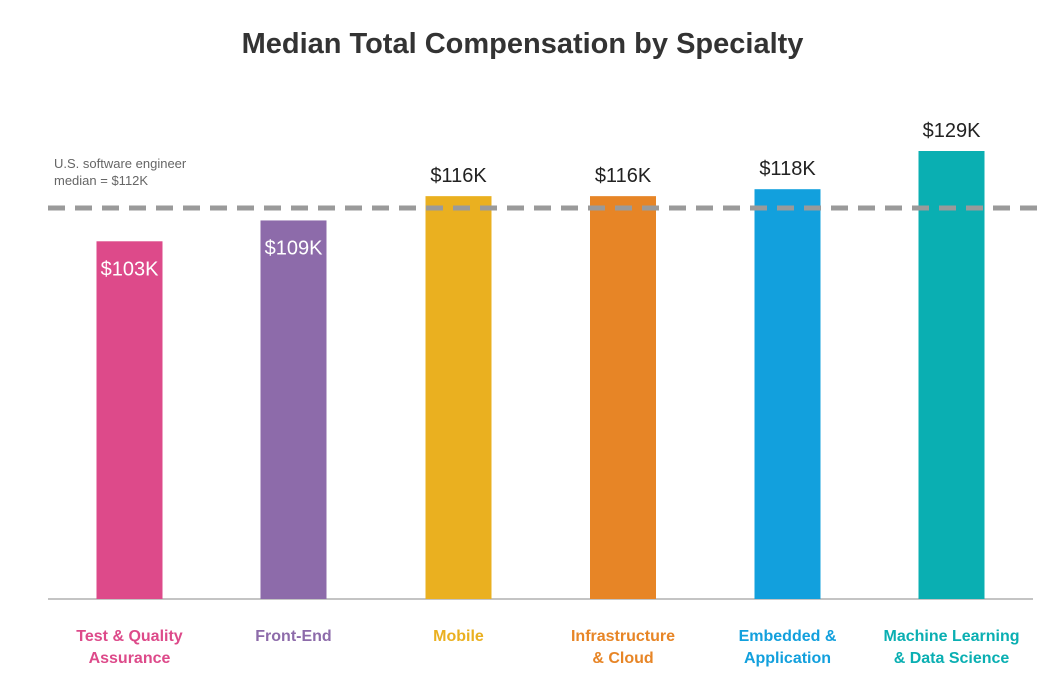  What do you see at coordinates (522, 44) in the screenshot?
I see `chart-title: Median Total Compensation by Specialty` at bounding box center [522, 44].